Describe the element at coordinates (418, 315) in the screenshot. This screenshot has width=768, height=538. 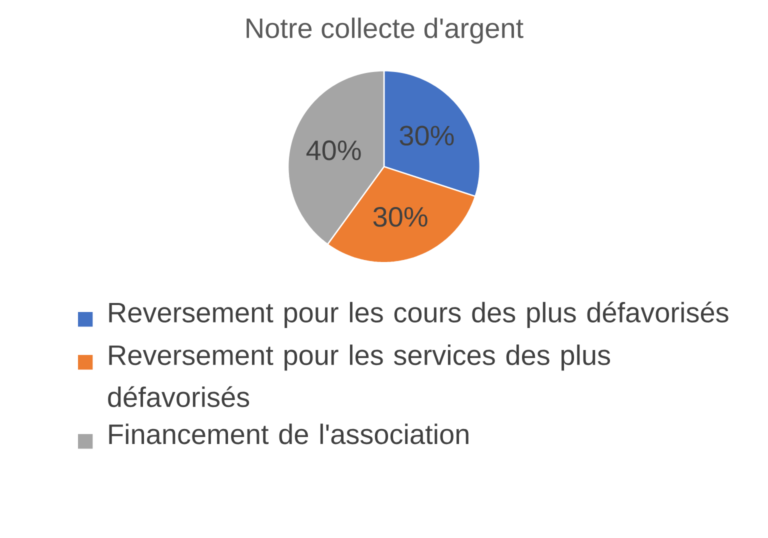
I see `legend-label: Reversement pour les cours des plus défavorisés` at that location.